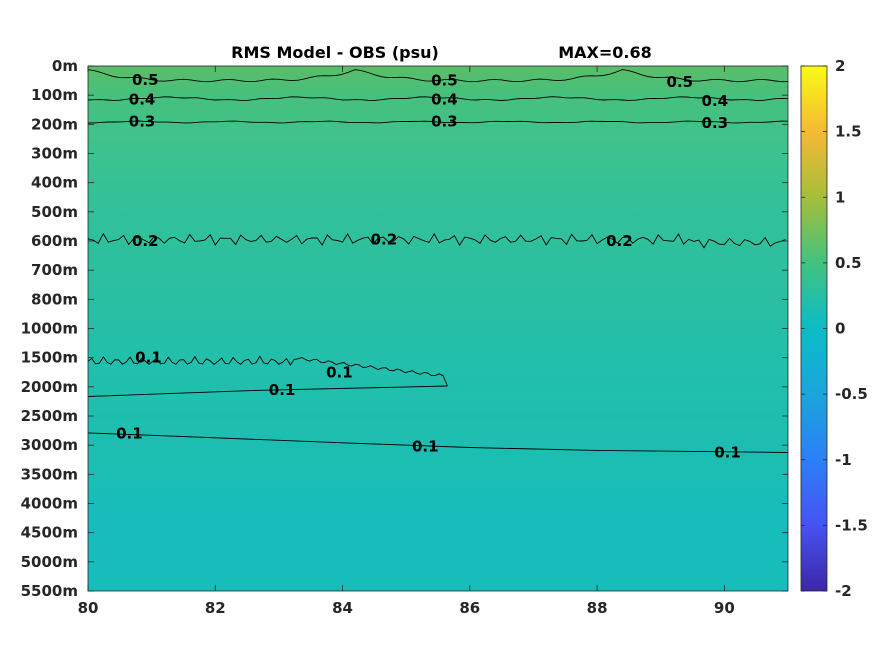 The width and height of the screenshot is (875, 656). Describe the element at coordinates (715, 123) in the screenshot. I see `contour-label-8: 0.3` at that location.